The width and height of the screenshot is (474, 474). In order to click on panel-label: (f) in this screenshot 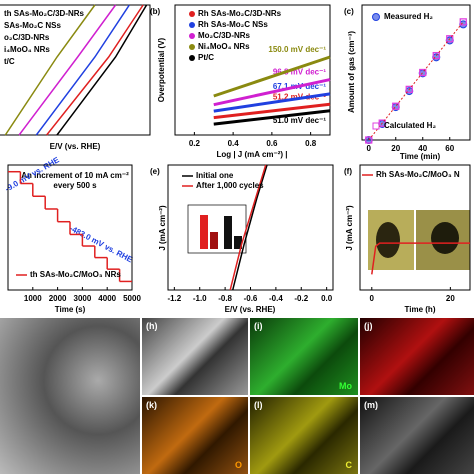, I will do `click(348, 171)`.